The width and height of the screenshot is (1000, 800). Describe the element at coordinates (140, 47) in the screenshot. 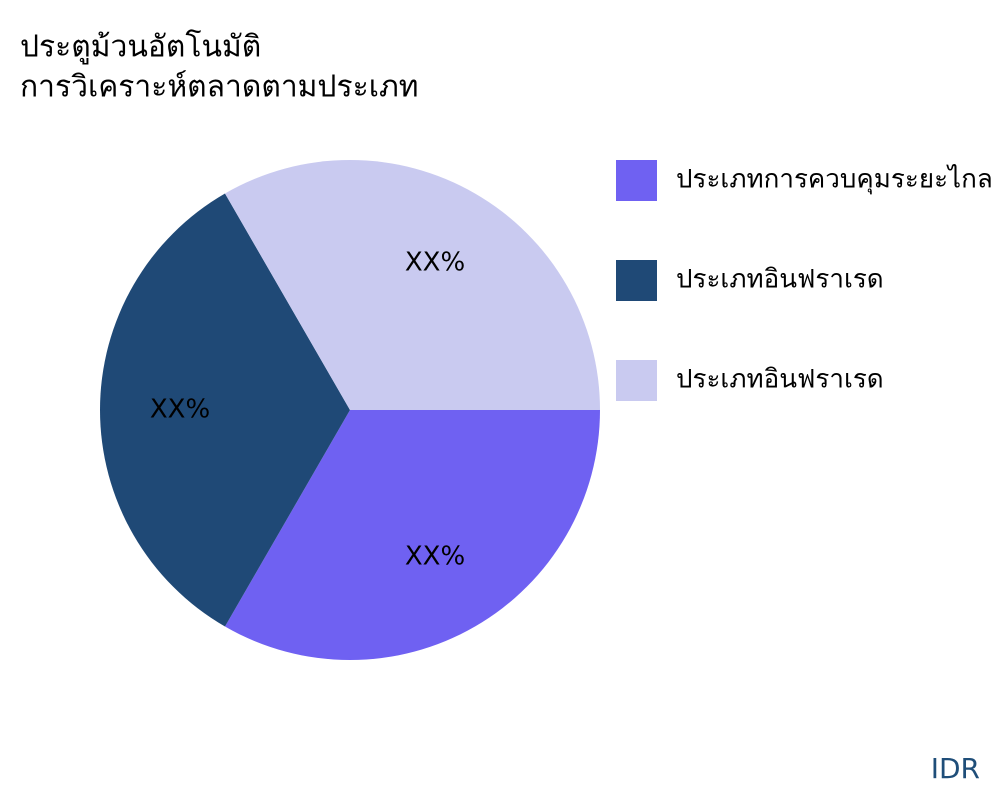

I see `chart-title: ประตูม้วนอัตโนมัติ` at that location.